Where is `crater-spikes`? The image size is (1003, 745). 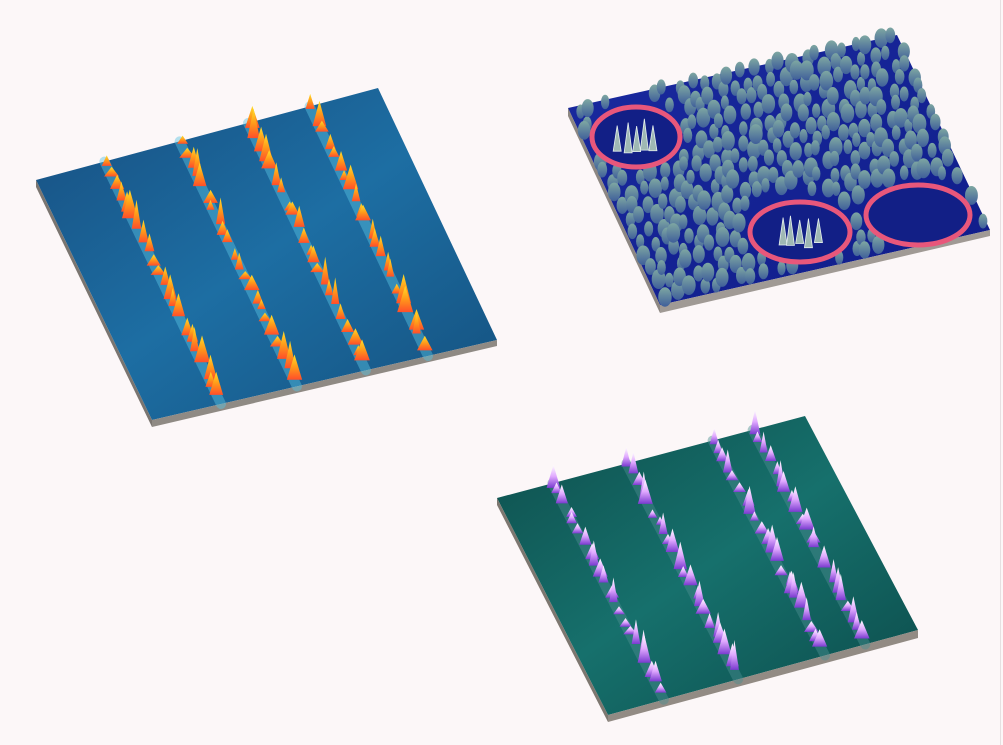
crater-spikes is located at coordinates (717, 183).